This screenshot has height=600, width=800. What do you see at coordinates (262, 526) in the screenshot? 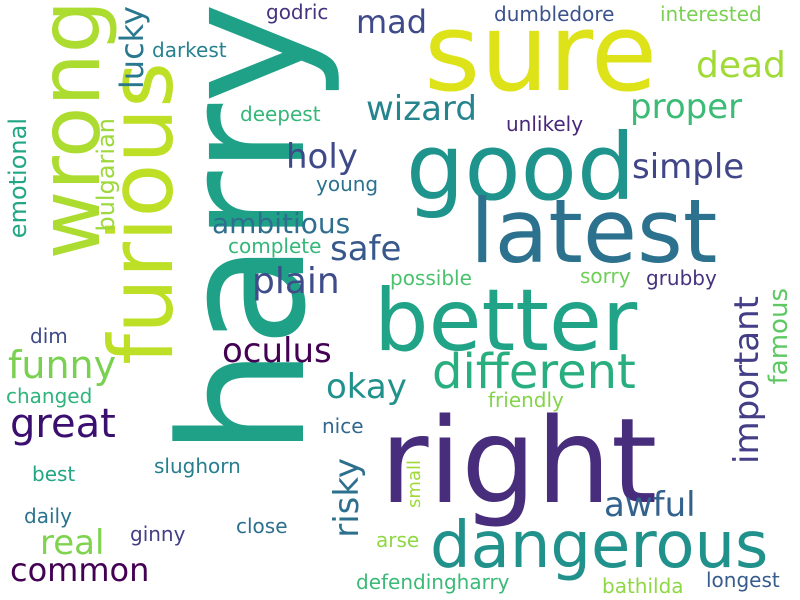
I see `word-close: close` at bounding box center [262, 526].